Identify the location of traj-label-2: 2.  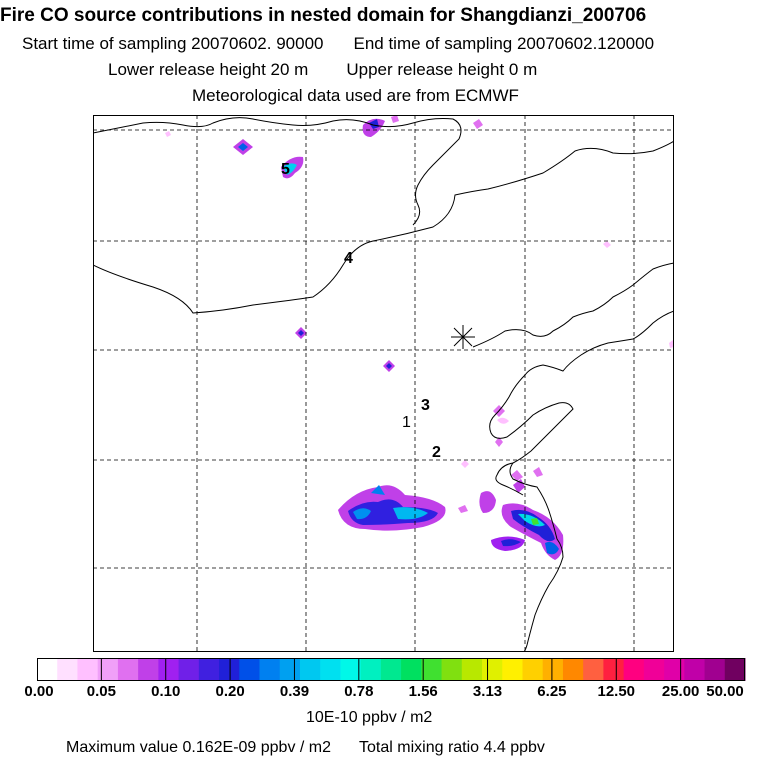
(436, 452).